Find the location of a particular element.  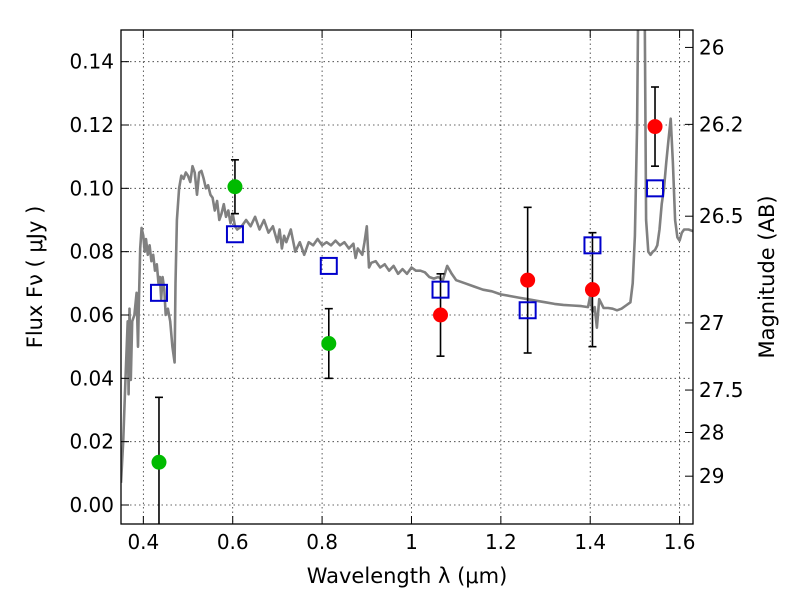

y-tick-label: 0.06 is located at coordinates (91, 315).